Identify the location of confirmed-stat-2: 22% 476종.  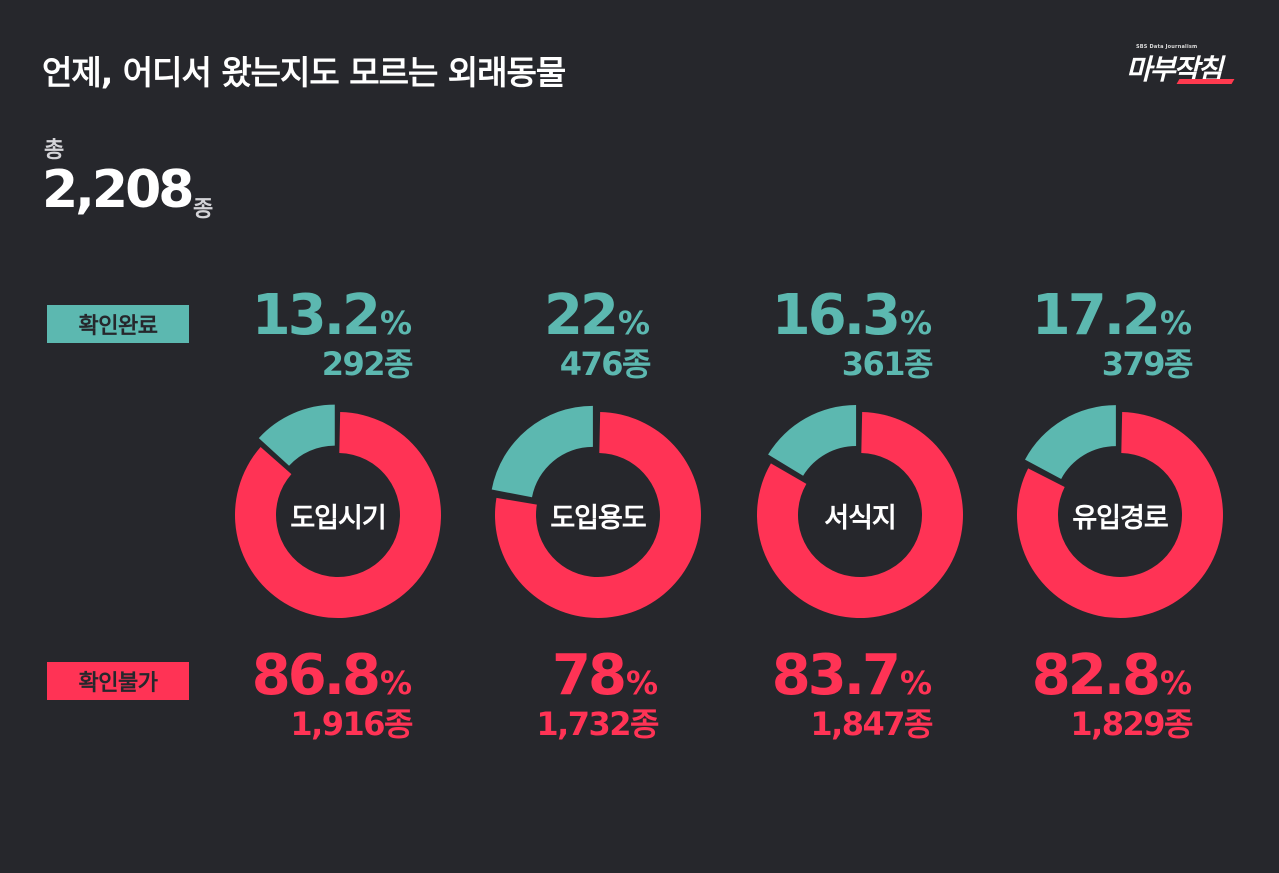
(598, 333).